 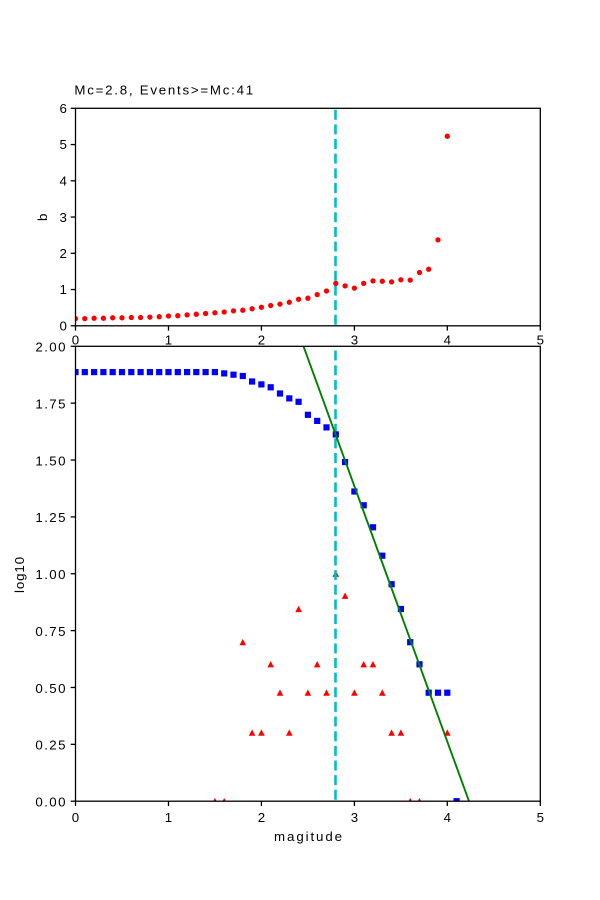 What do you see at coordinates (50, 802) in the screenshot?
I see `svg-text: 0.00` at bounding box center [50, 802].